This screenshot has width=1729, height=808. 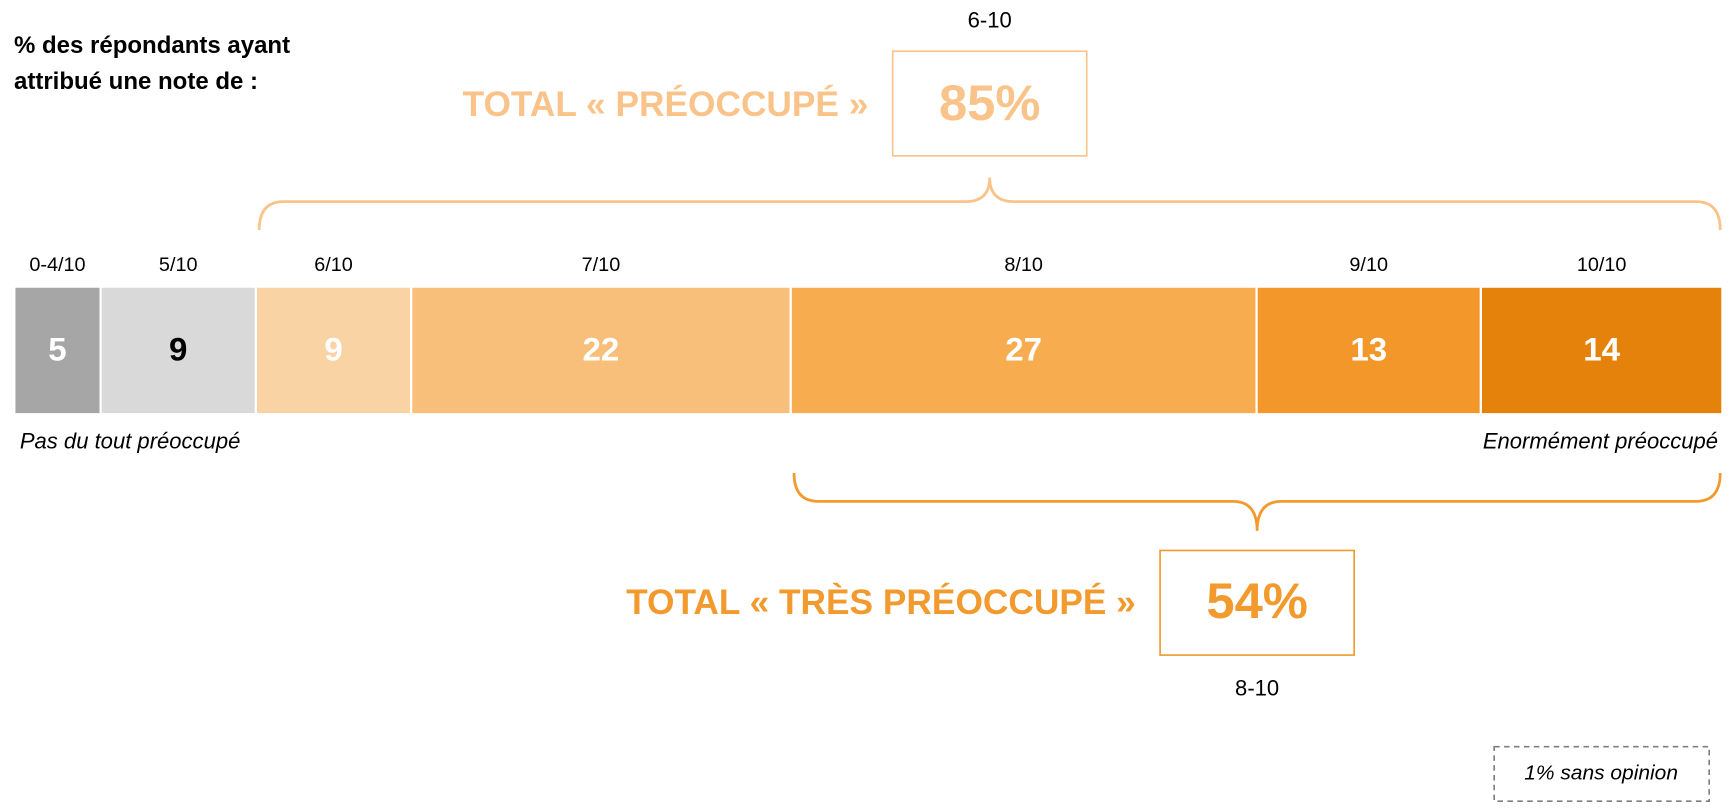 I want to click on total-range: 6-10, so click(x=990, y=20).